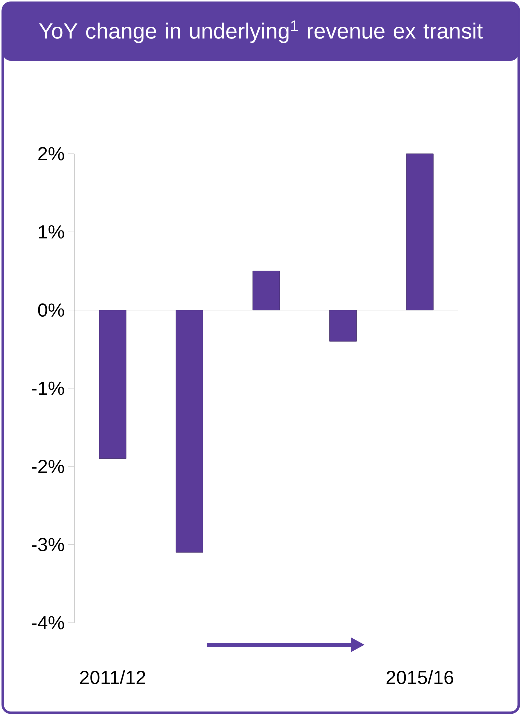 The image size is (522, 716). I want to click on x-tick-label: 2015/16, so click(420, 677).